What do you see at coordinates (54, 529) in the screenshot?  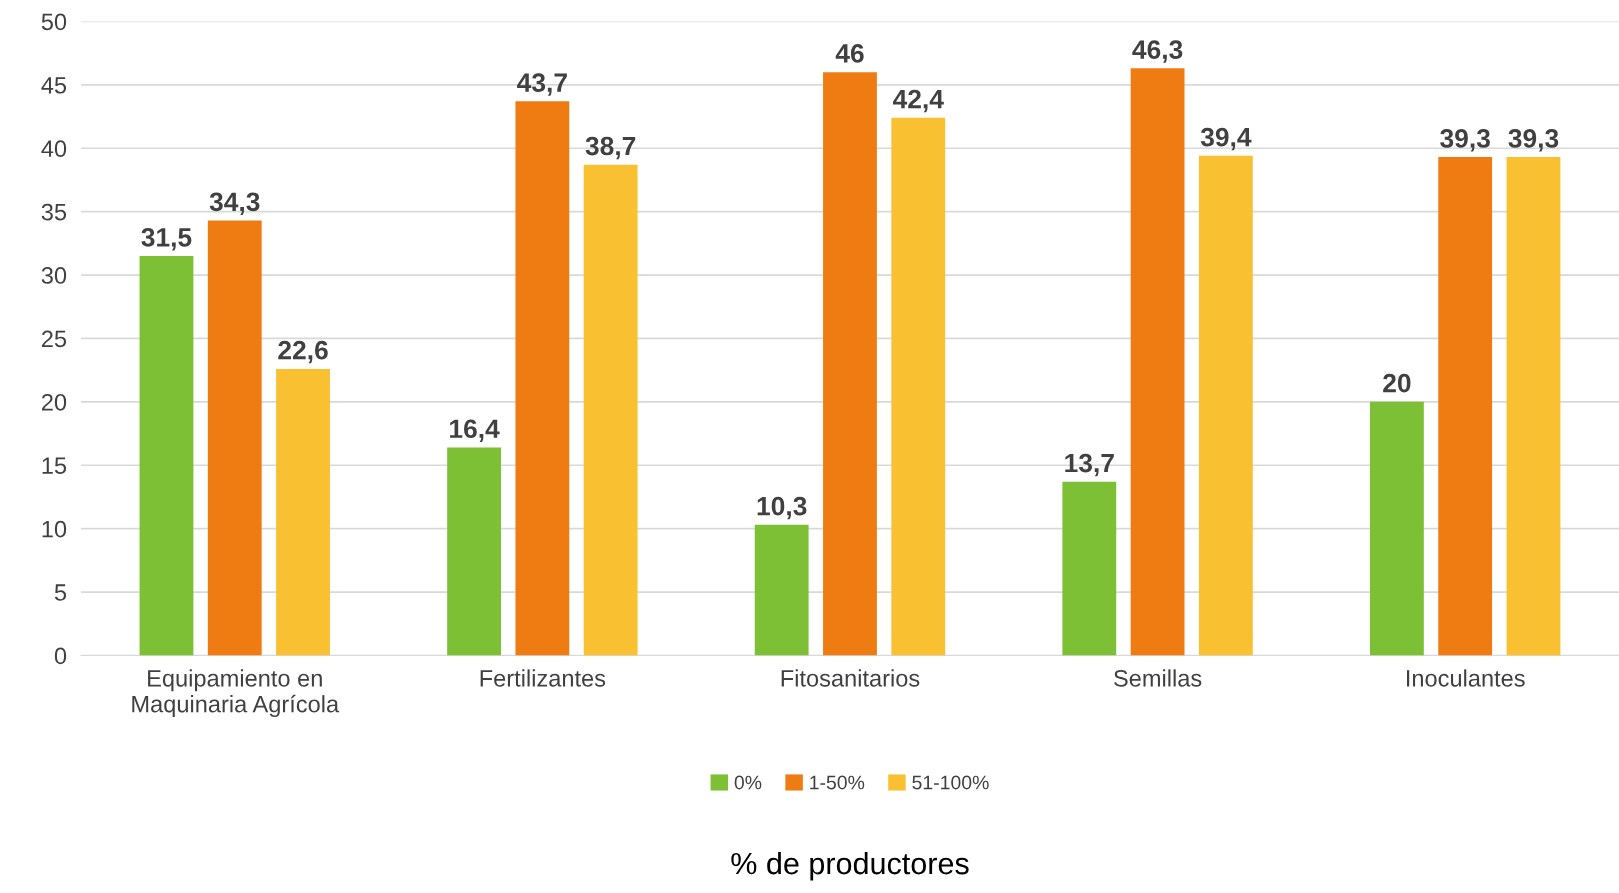 I see `y-tick-label: 10` at bounding box center [54, 529].